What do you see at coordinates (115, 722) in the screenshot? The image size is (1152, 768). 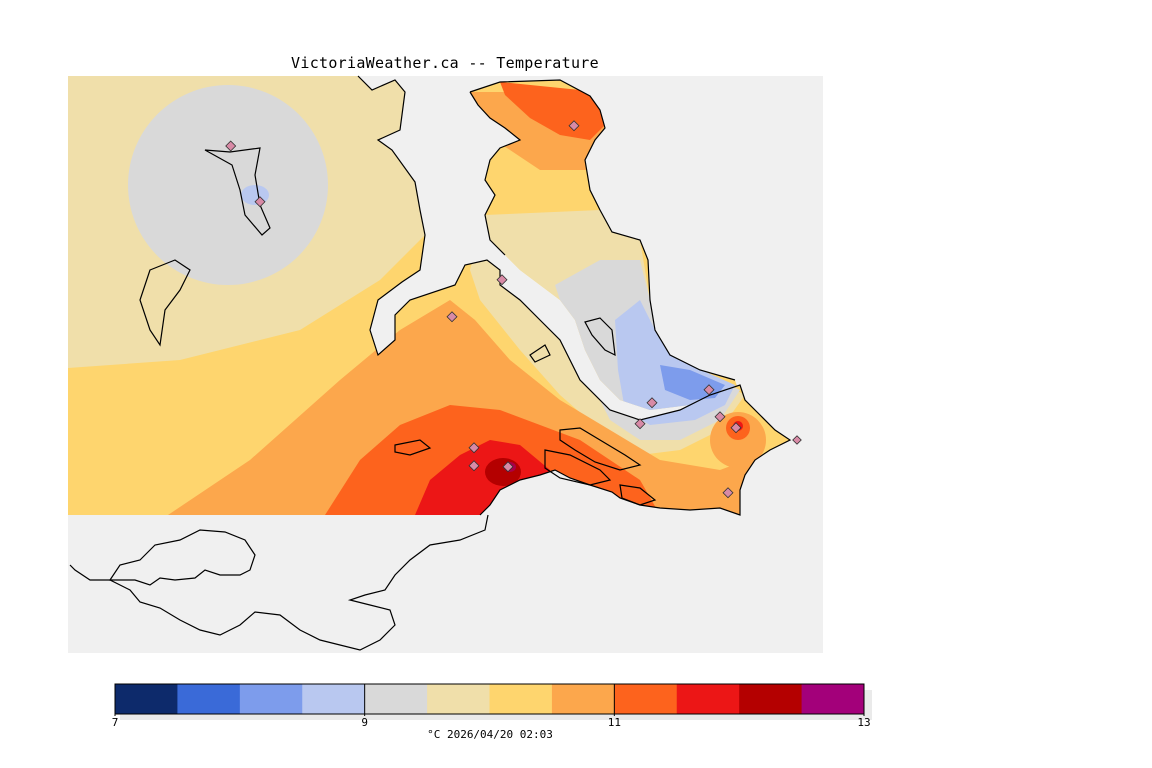 I see `legend-tick-label: 7` at bounding box center [115, 722].